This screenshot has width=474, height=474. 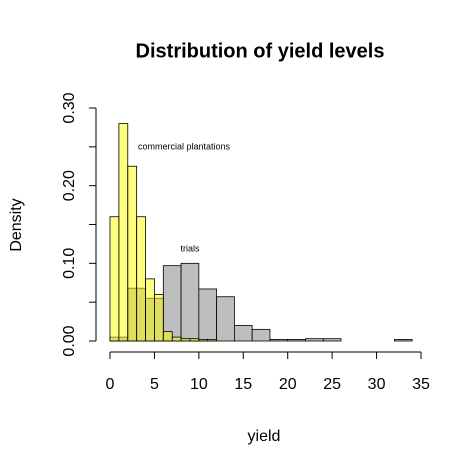 What do you see at coordinates (332, 384) in the screenshot?
I see `x-tick-label: 25` at bounding box center [332, 384].